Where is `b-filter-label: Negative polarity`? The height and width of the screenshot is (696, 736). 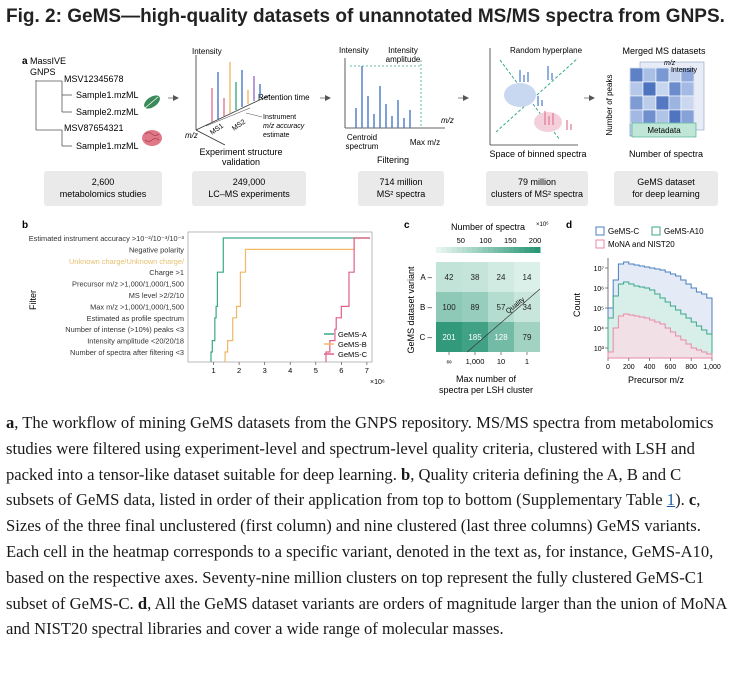 b-filter-label: Negative polarity is located at coordinates (156, 249).